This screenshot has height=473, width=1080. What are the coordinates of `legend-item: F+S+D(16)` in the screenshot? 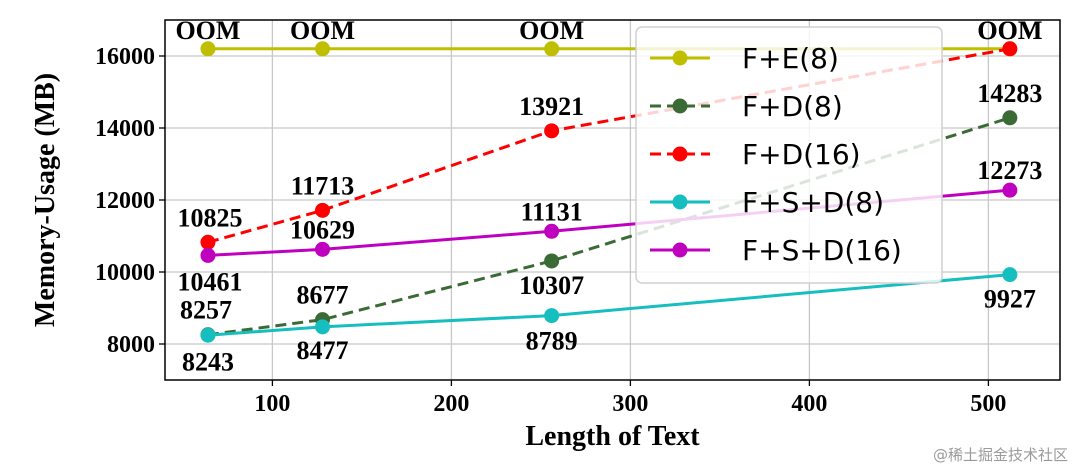 It's located at (776, 250).